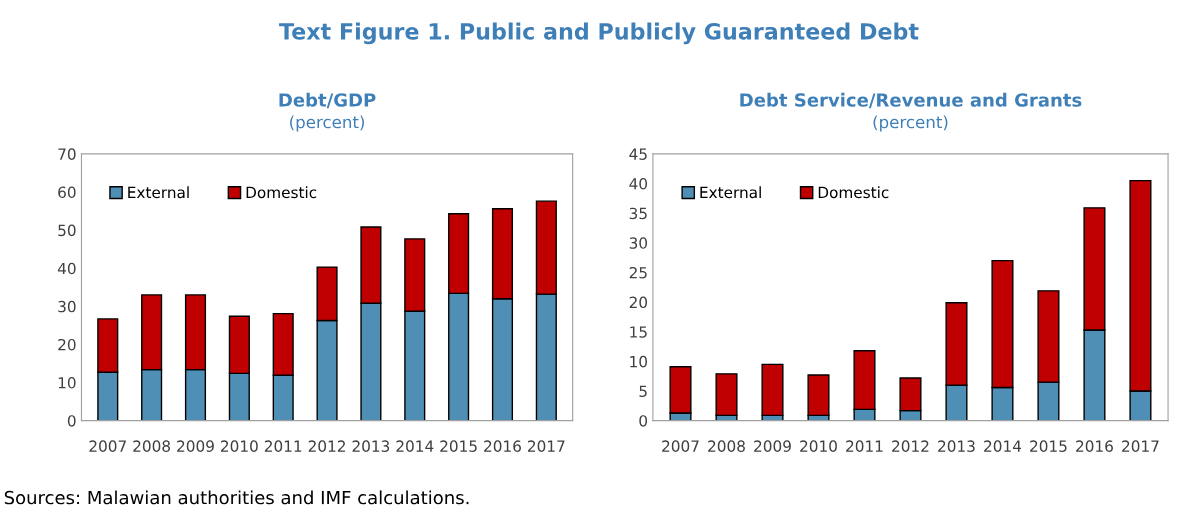  What do you see at coordinates (599, 33) in the screenshot?
I see `text: Text Figure 1. Public and Publicly Guaranteed Debt` at bounding box center [599, 33].